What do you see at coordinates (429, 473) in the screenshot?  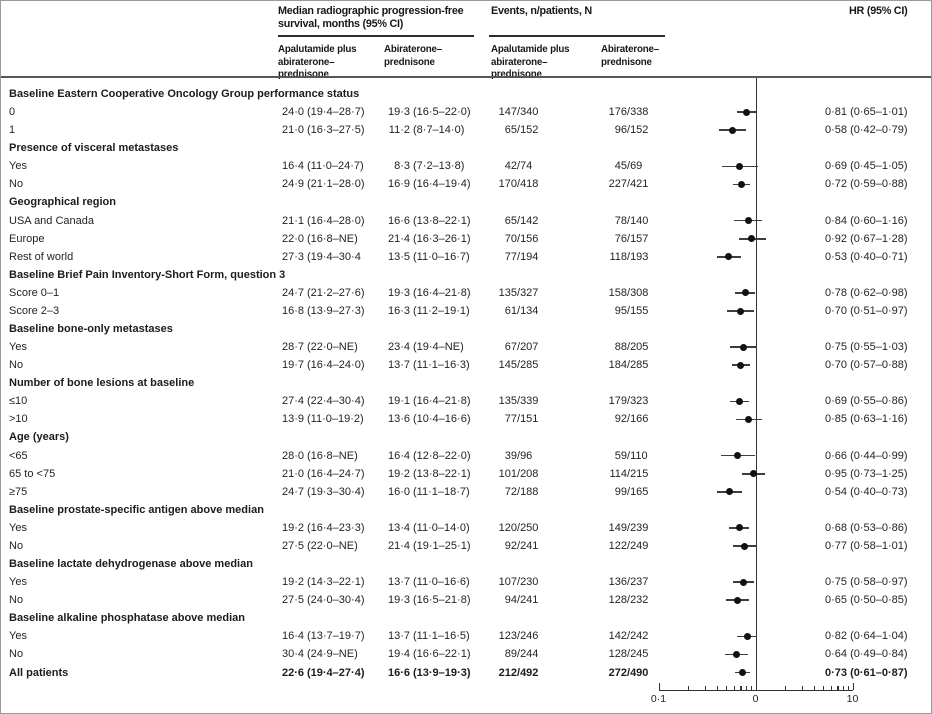 I see `median-abiraterone: 19·2 (13·8–22·1)` at bounding box center [429, 473].